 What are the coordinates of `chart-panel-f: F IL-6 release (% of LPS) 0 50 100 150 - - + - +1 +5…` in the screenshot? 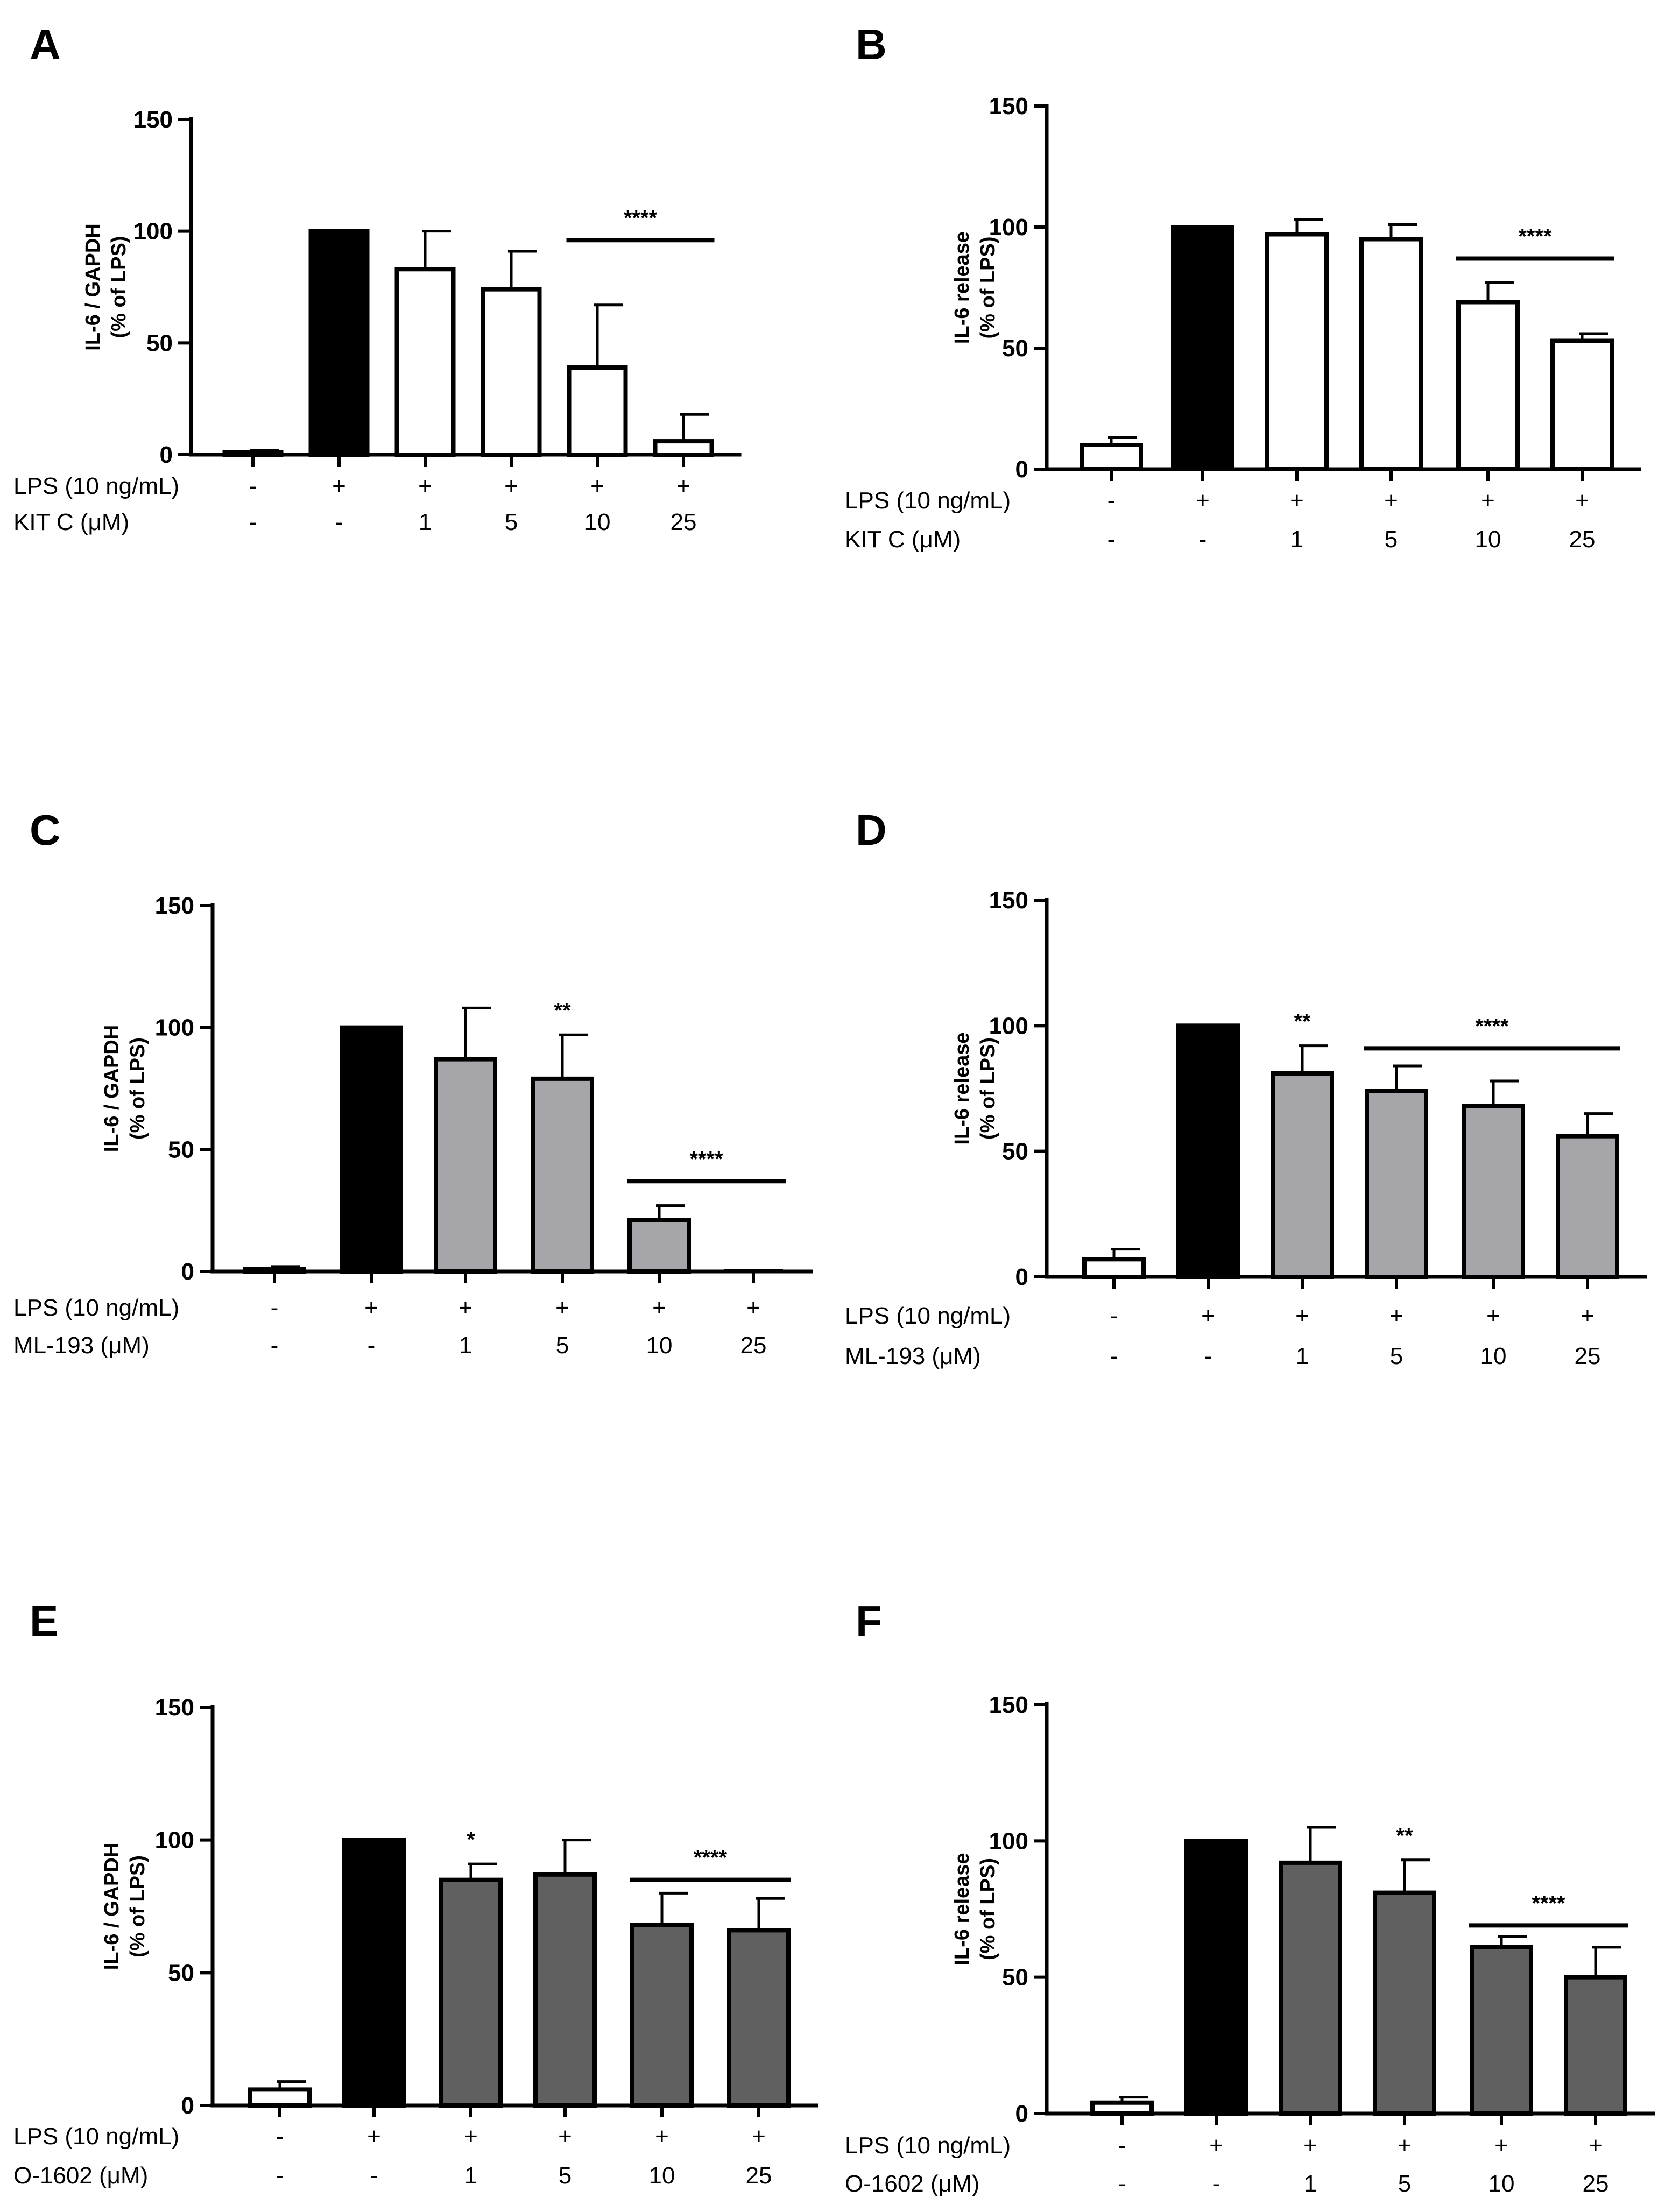 It's located at (1250, 1897).